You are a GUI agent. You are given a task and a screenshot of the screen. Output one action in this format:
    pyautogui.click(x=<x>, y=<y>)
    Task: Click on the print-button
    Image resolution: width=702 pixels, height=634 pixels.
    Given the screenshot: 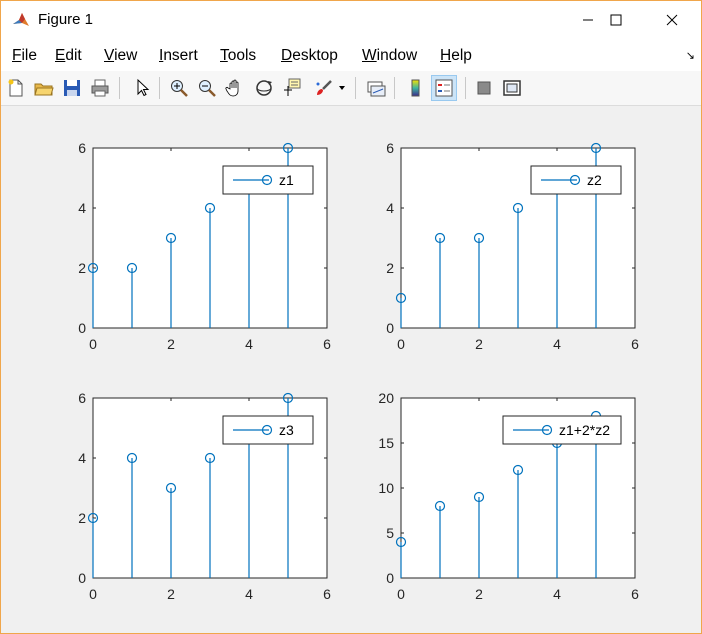 What is the action you would take?
    pyautogui.click(x=100, y=88)
    